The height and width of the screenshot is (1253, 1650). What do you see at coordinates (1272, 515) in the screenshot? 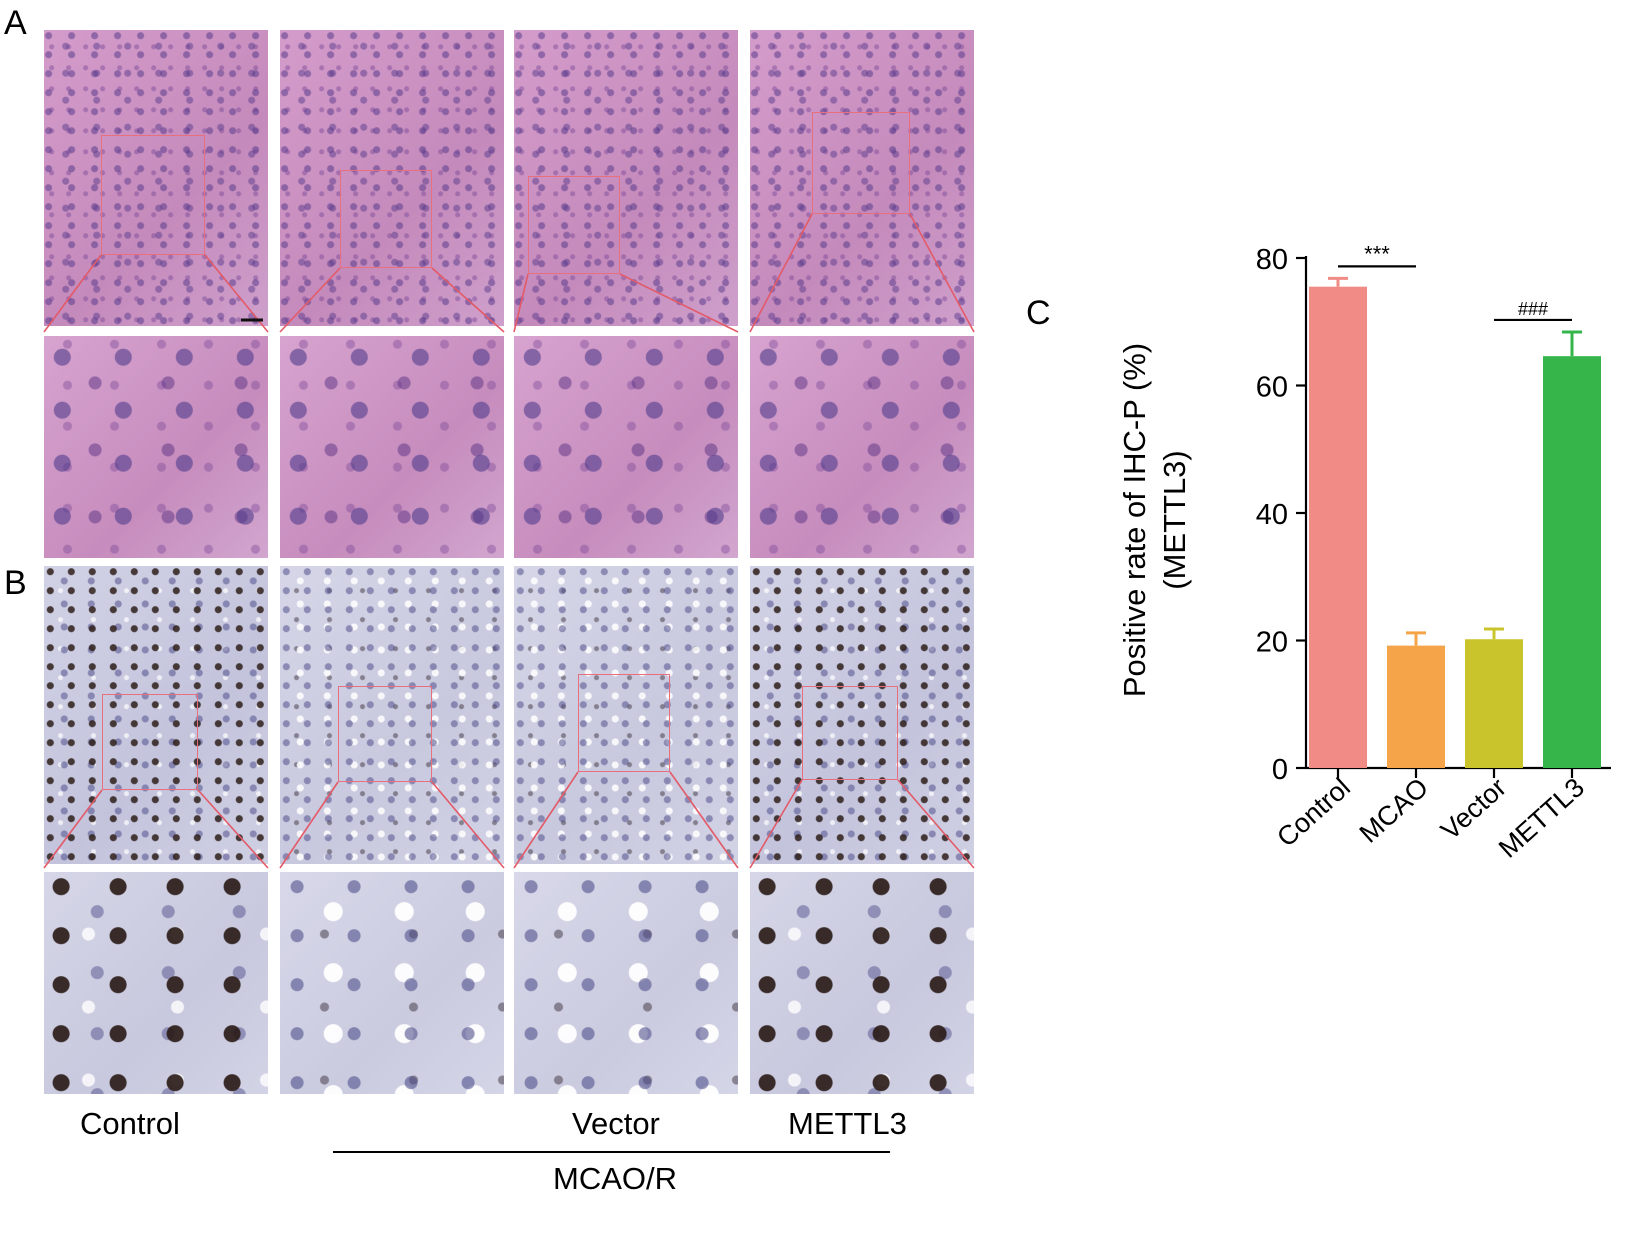
I see `y-tick-label: 40` at bounding box center [1272, 515].